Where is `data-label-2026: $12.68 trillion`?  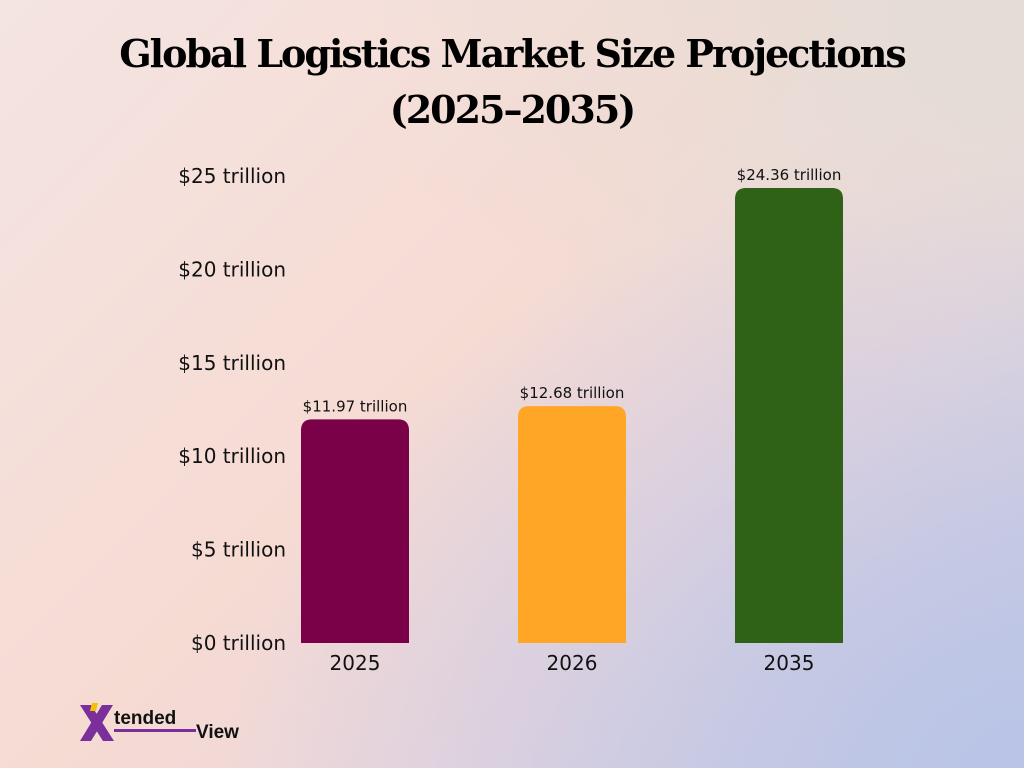
data-label-2026: $12.68 trillion is located at coordinates (572, 393).